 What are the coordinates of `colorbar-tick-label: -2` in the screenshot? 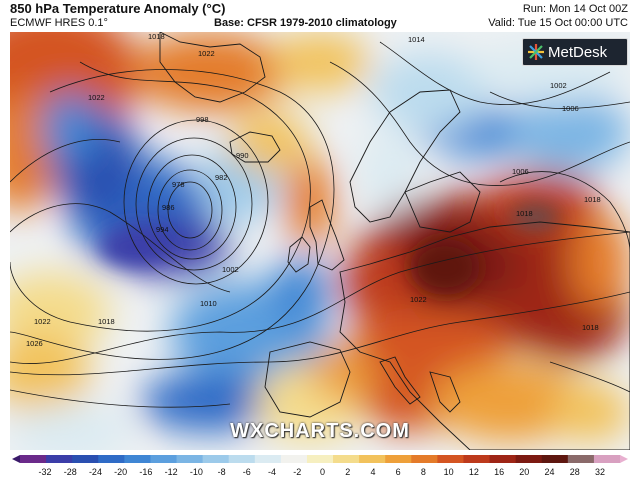 It's located at (297, 472).